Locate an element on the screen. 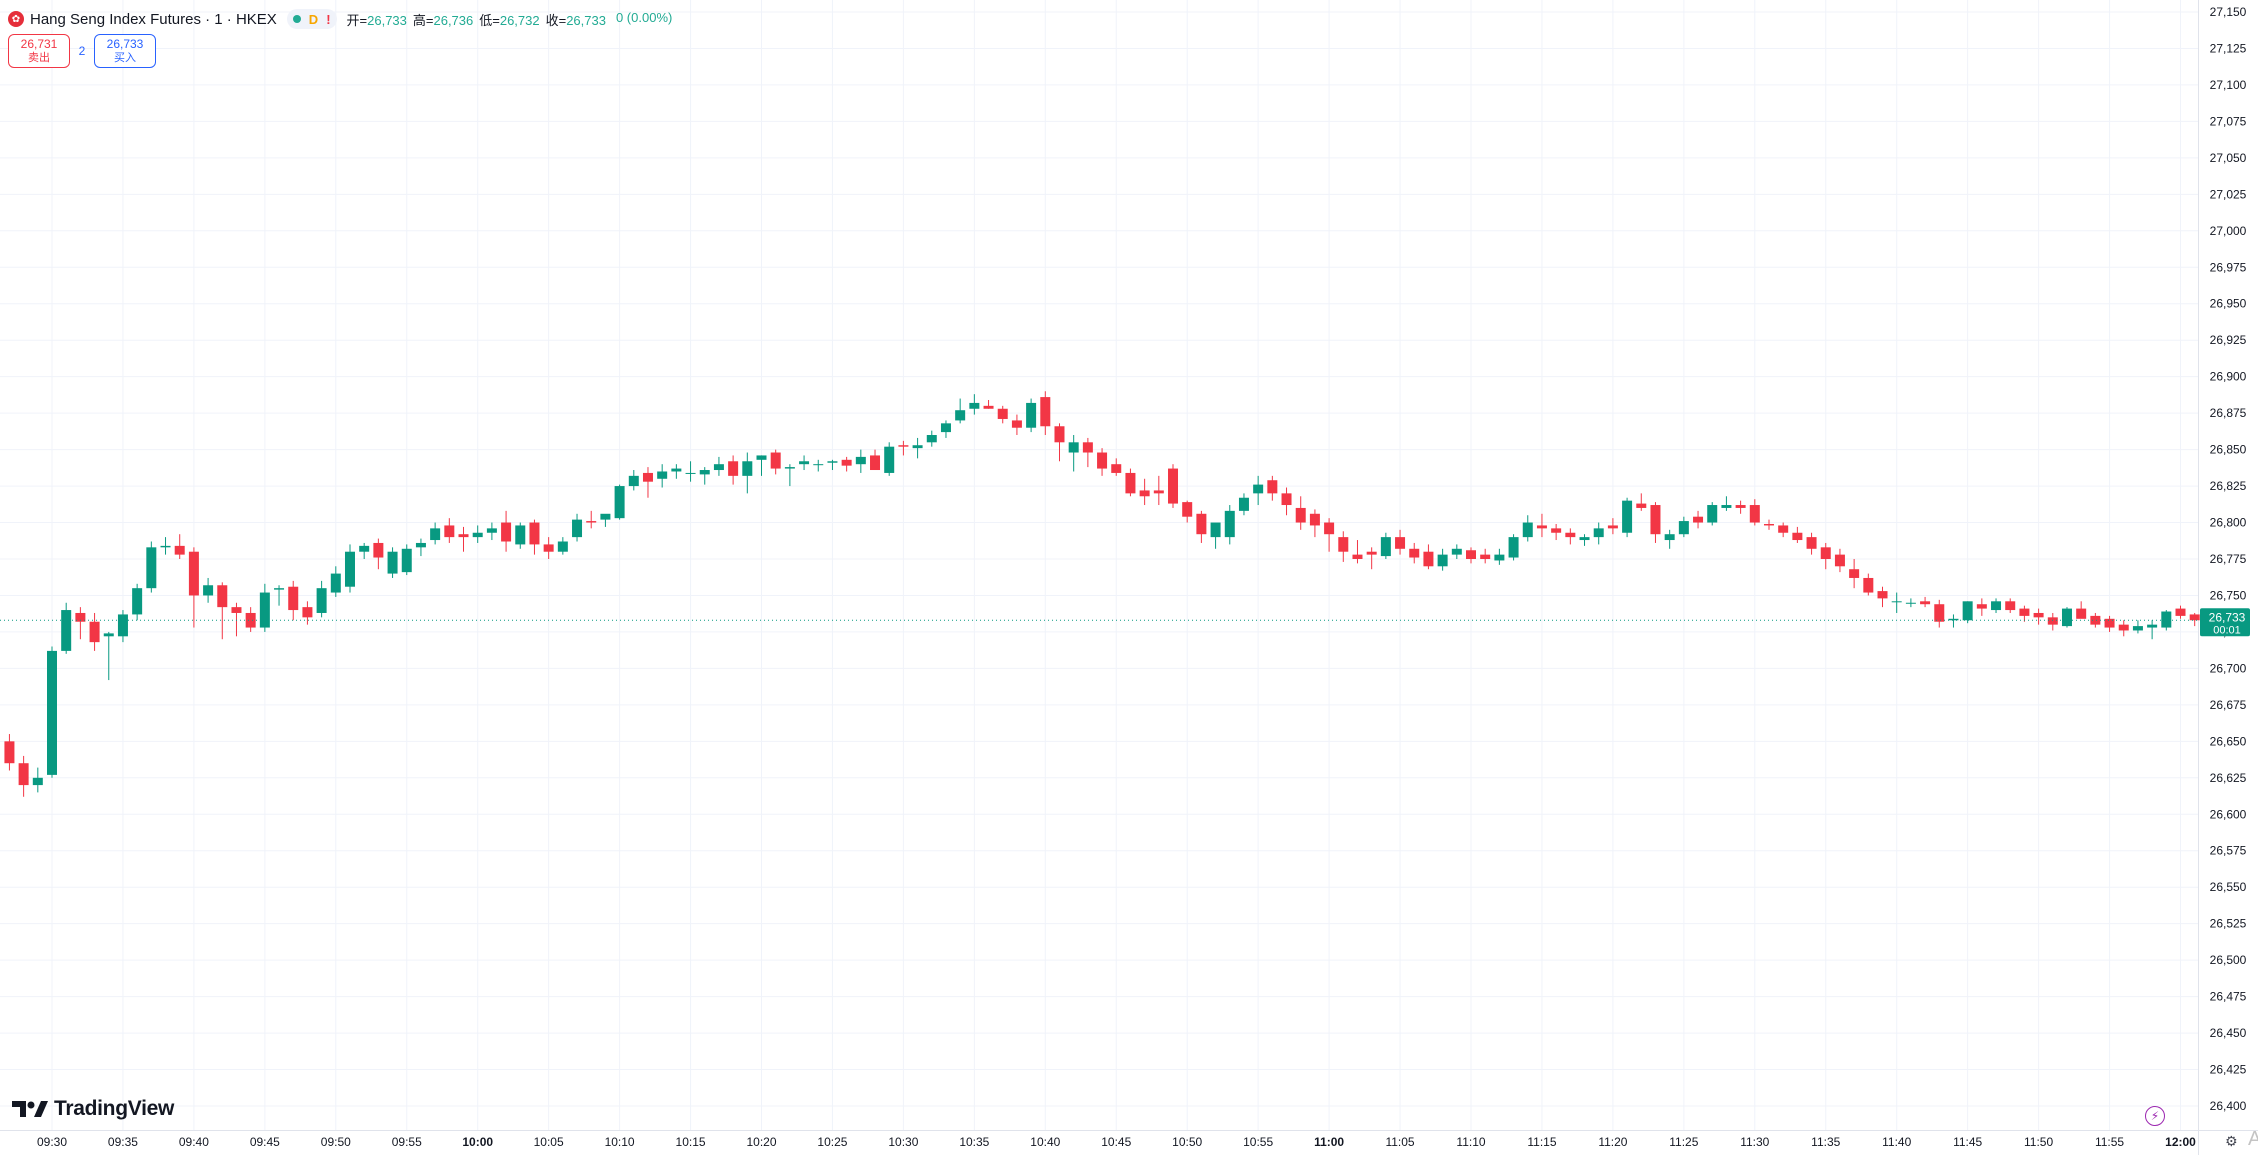 This screenshot has width=2258, height=1160. market-open-dot-icon is located at coordinates (296, 19).